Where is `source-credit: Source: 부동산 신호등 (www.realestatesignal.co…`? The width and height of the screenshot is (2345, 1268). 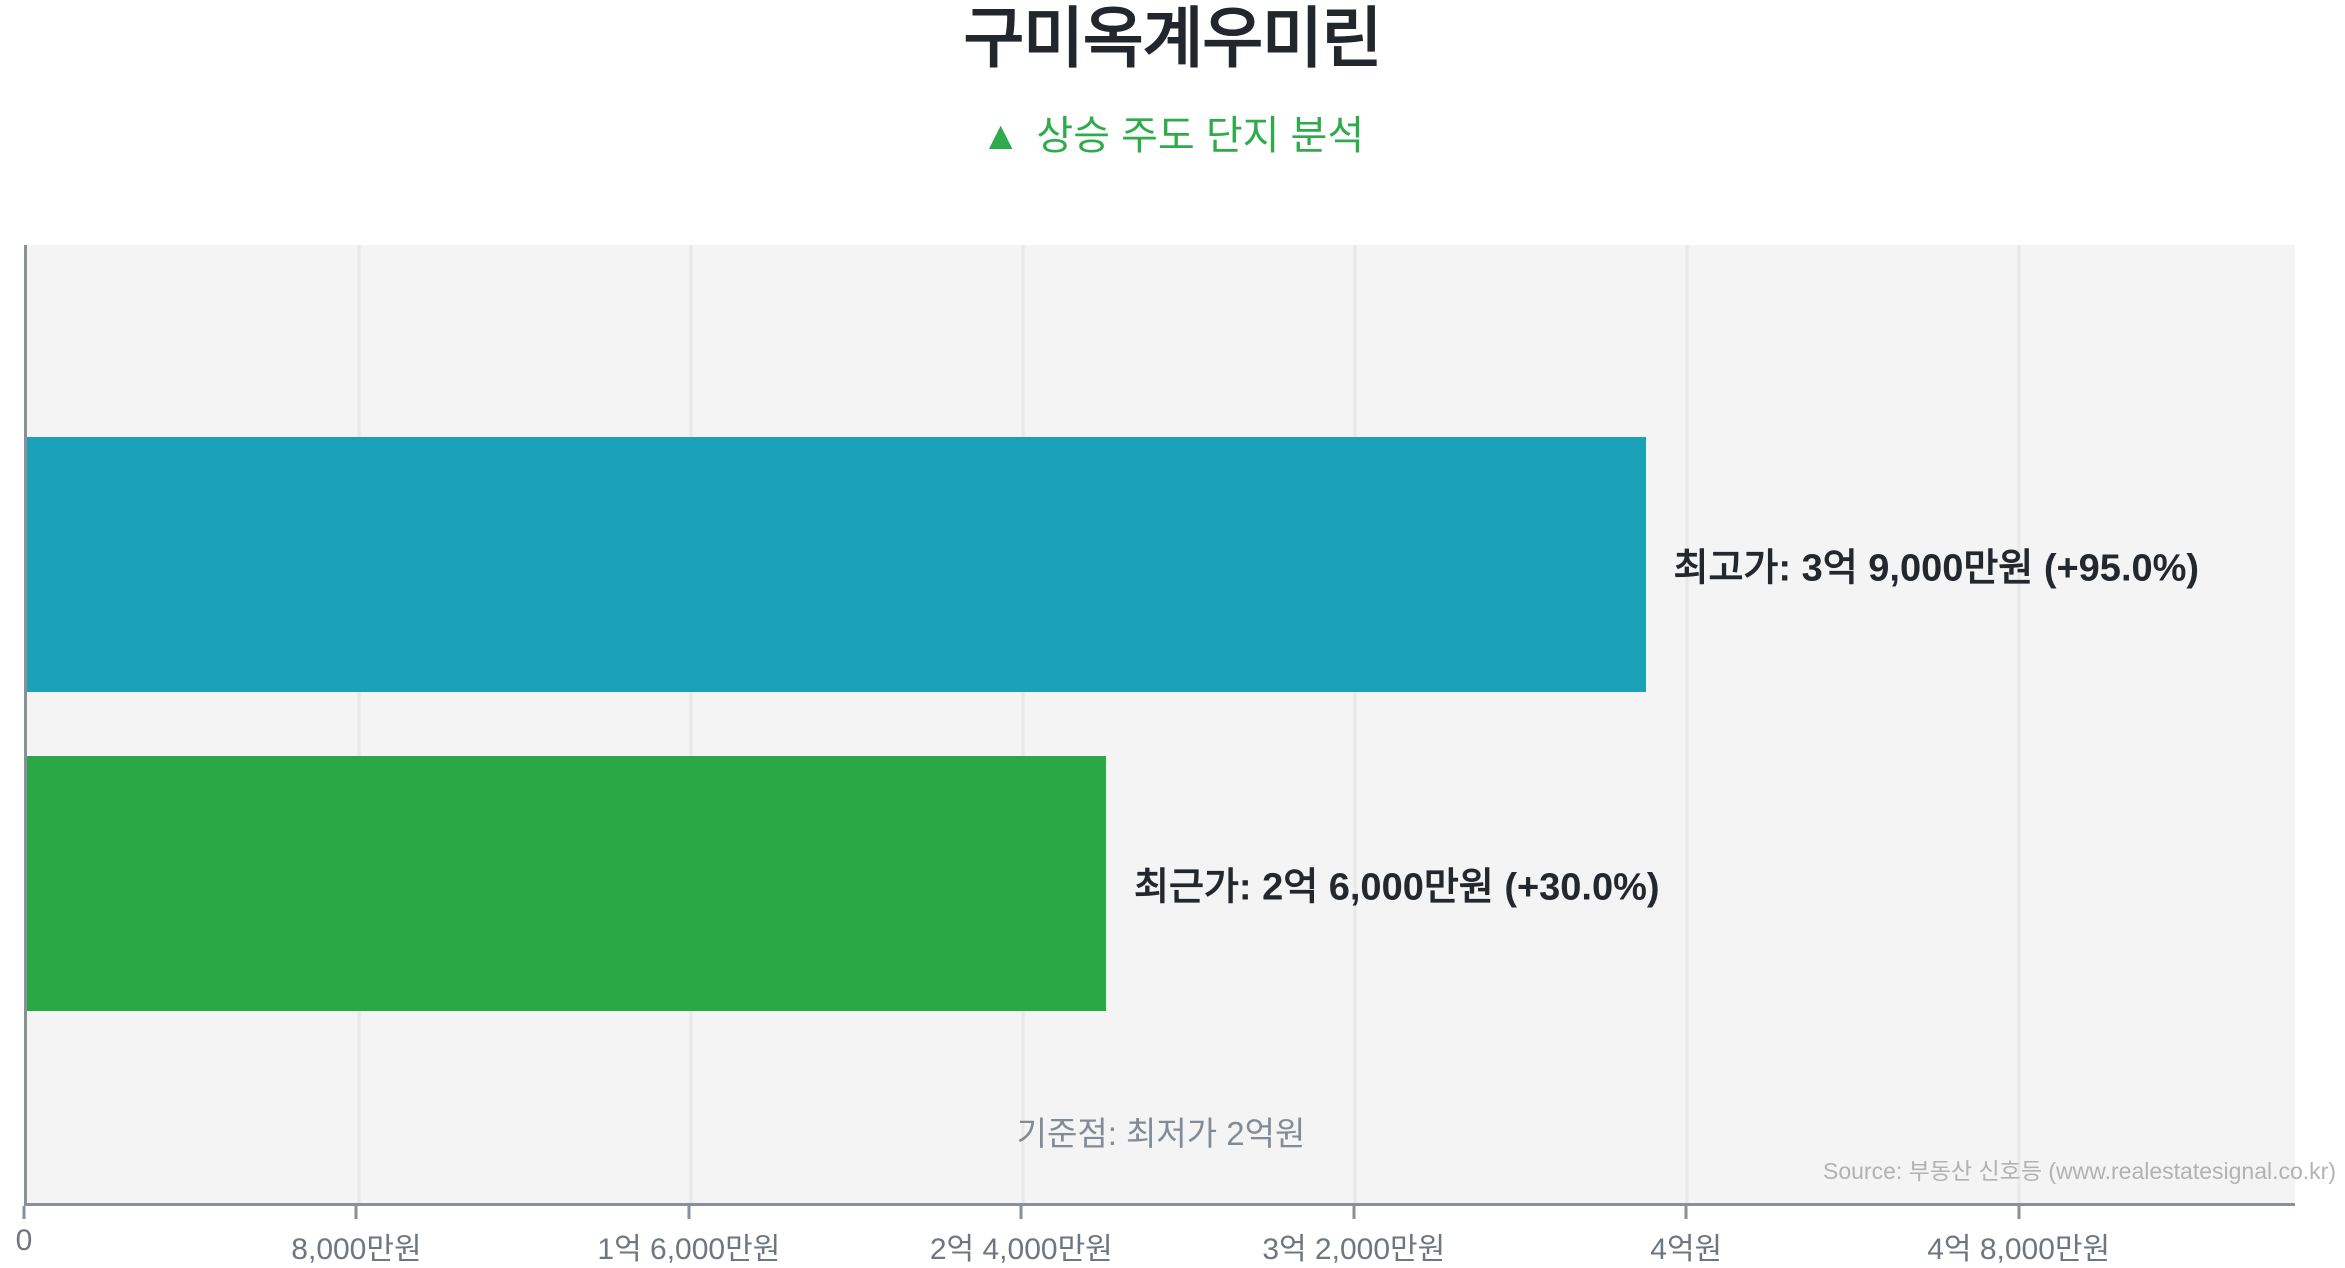 source-credit: Source: 부동산 신호등 (www.realestatesignal.co… is located at coordinates (2079, 1171).